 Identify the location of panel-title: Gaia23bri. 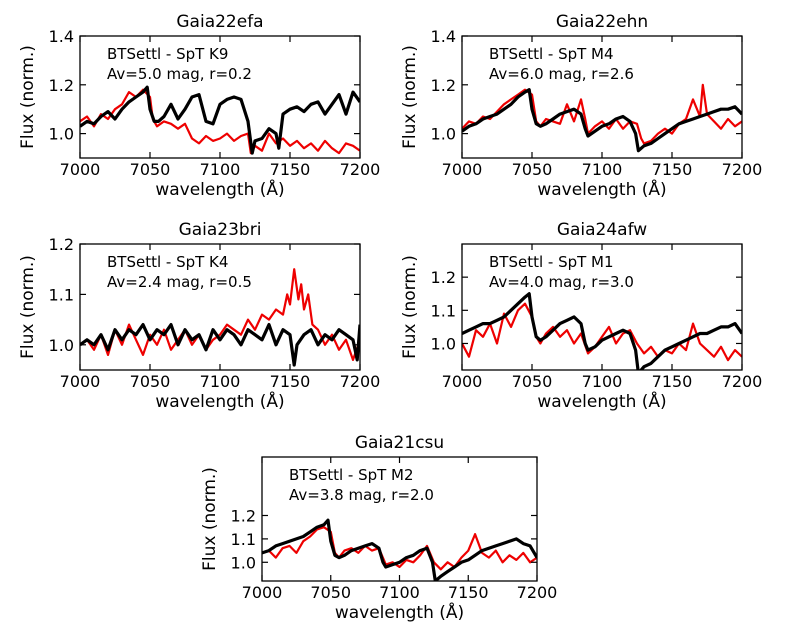
(220, 230).